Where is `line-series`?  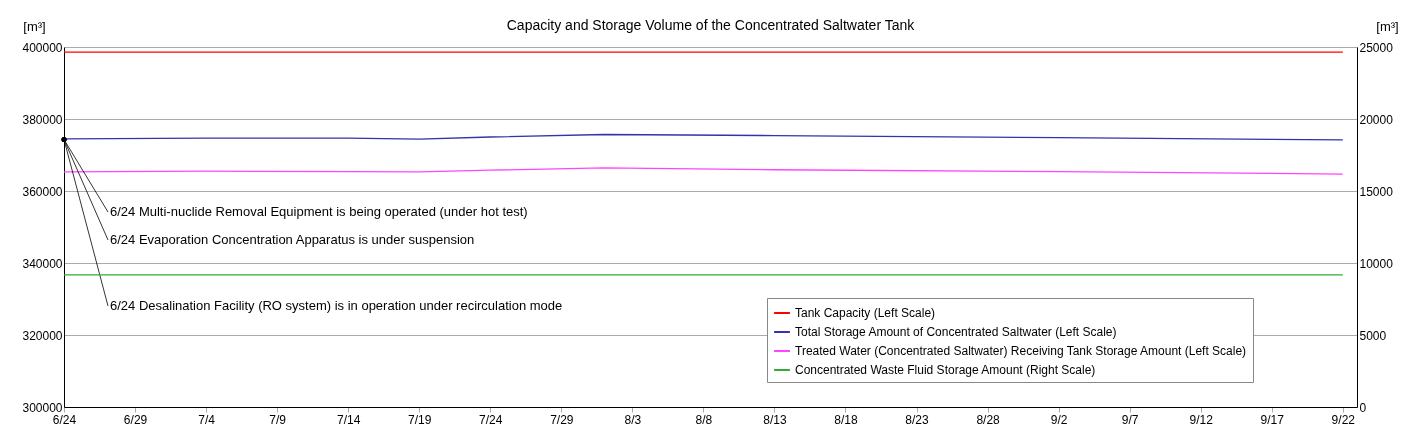 line-series is located at coordinates (703, 171).